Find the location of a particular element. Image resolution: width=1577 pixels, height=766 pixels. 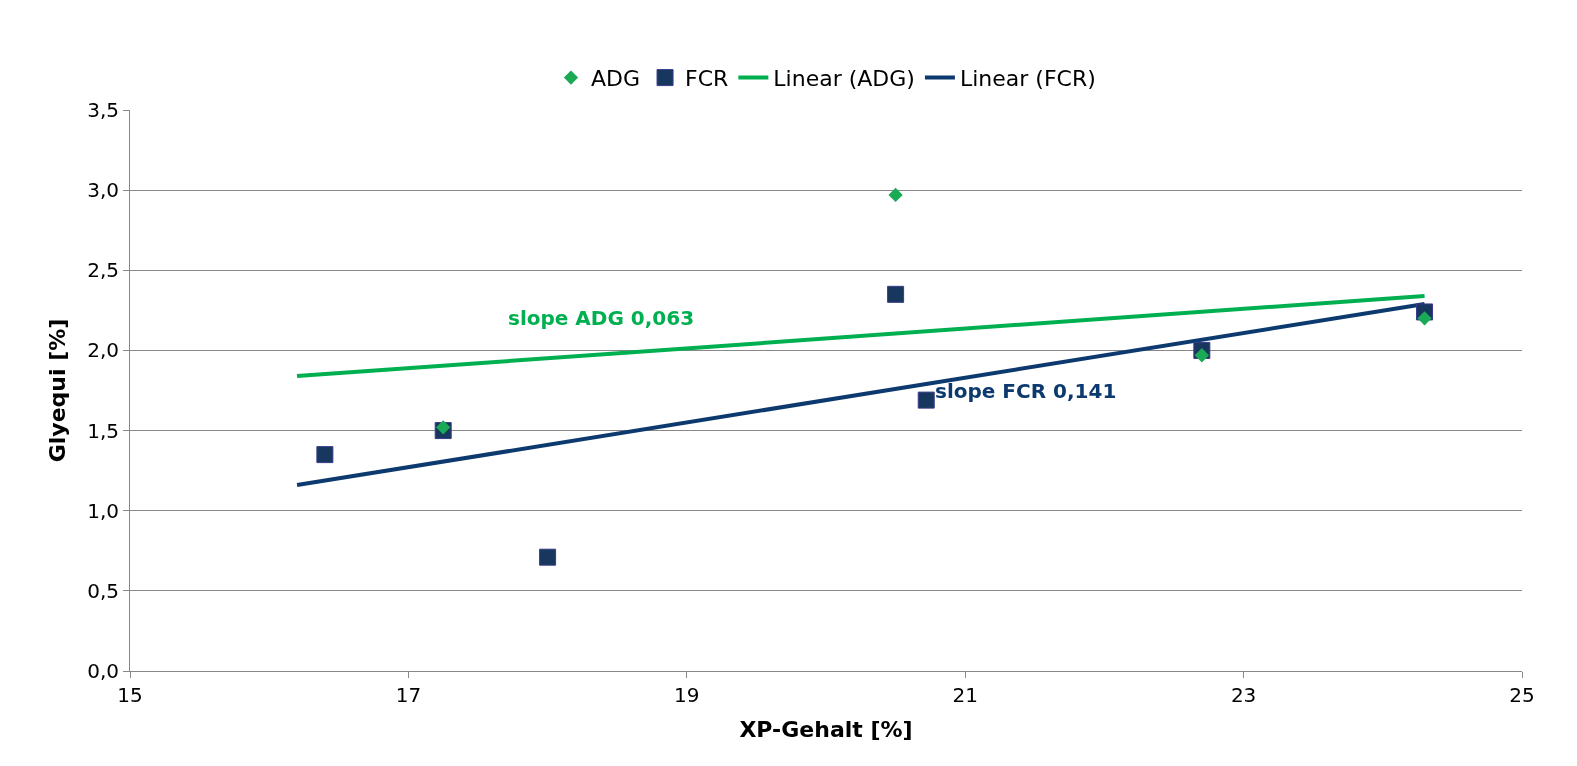

x-tick-label: 19 is located at coordinates (687, 695).